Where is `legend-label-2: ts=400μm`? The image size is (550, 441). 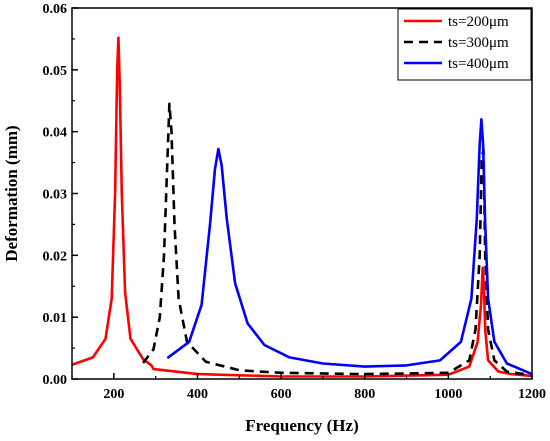 legend-label-2: ts=400μm is located at coordinates (478, 64).